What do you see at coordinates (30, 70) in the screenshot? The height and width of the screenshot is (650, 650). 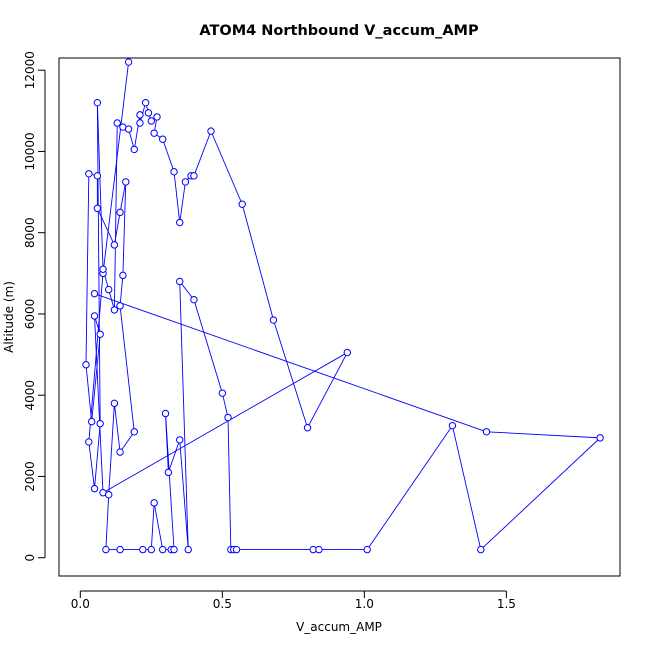 I see `y-tick-label: 12000` at bounding box center [30, 70].